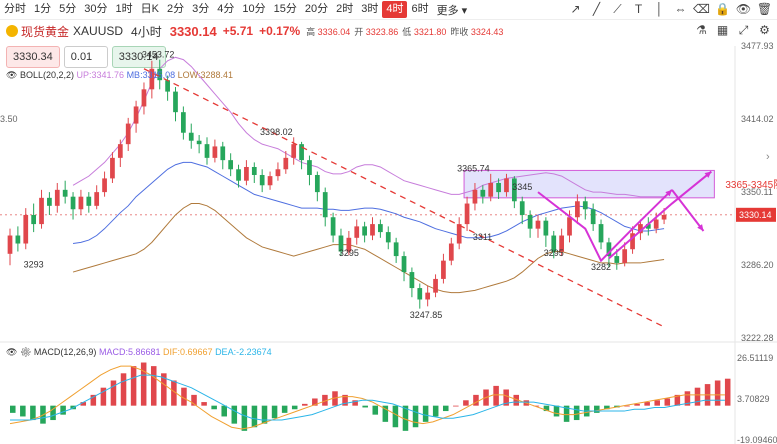  Describe the element at coordinates (617, 9) in the screenshot. I see `ray-icon: ⟋` at that location.